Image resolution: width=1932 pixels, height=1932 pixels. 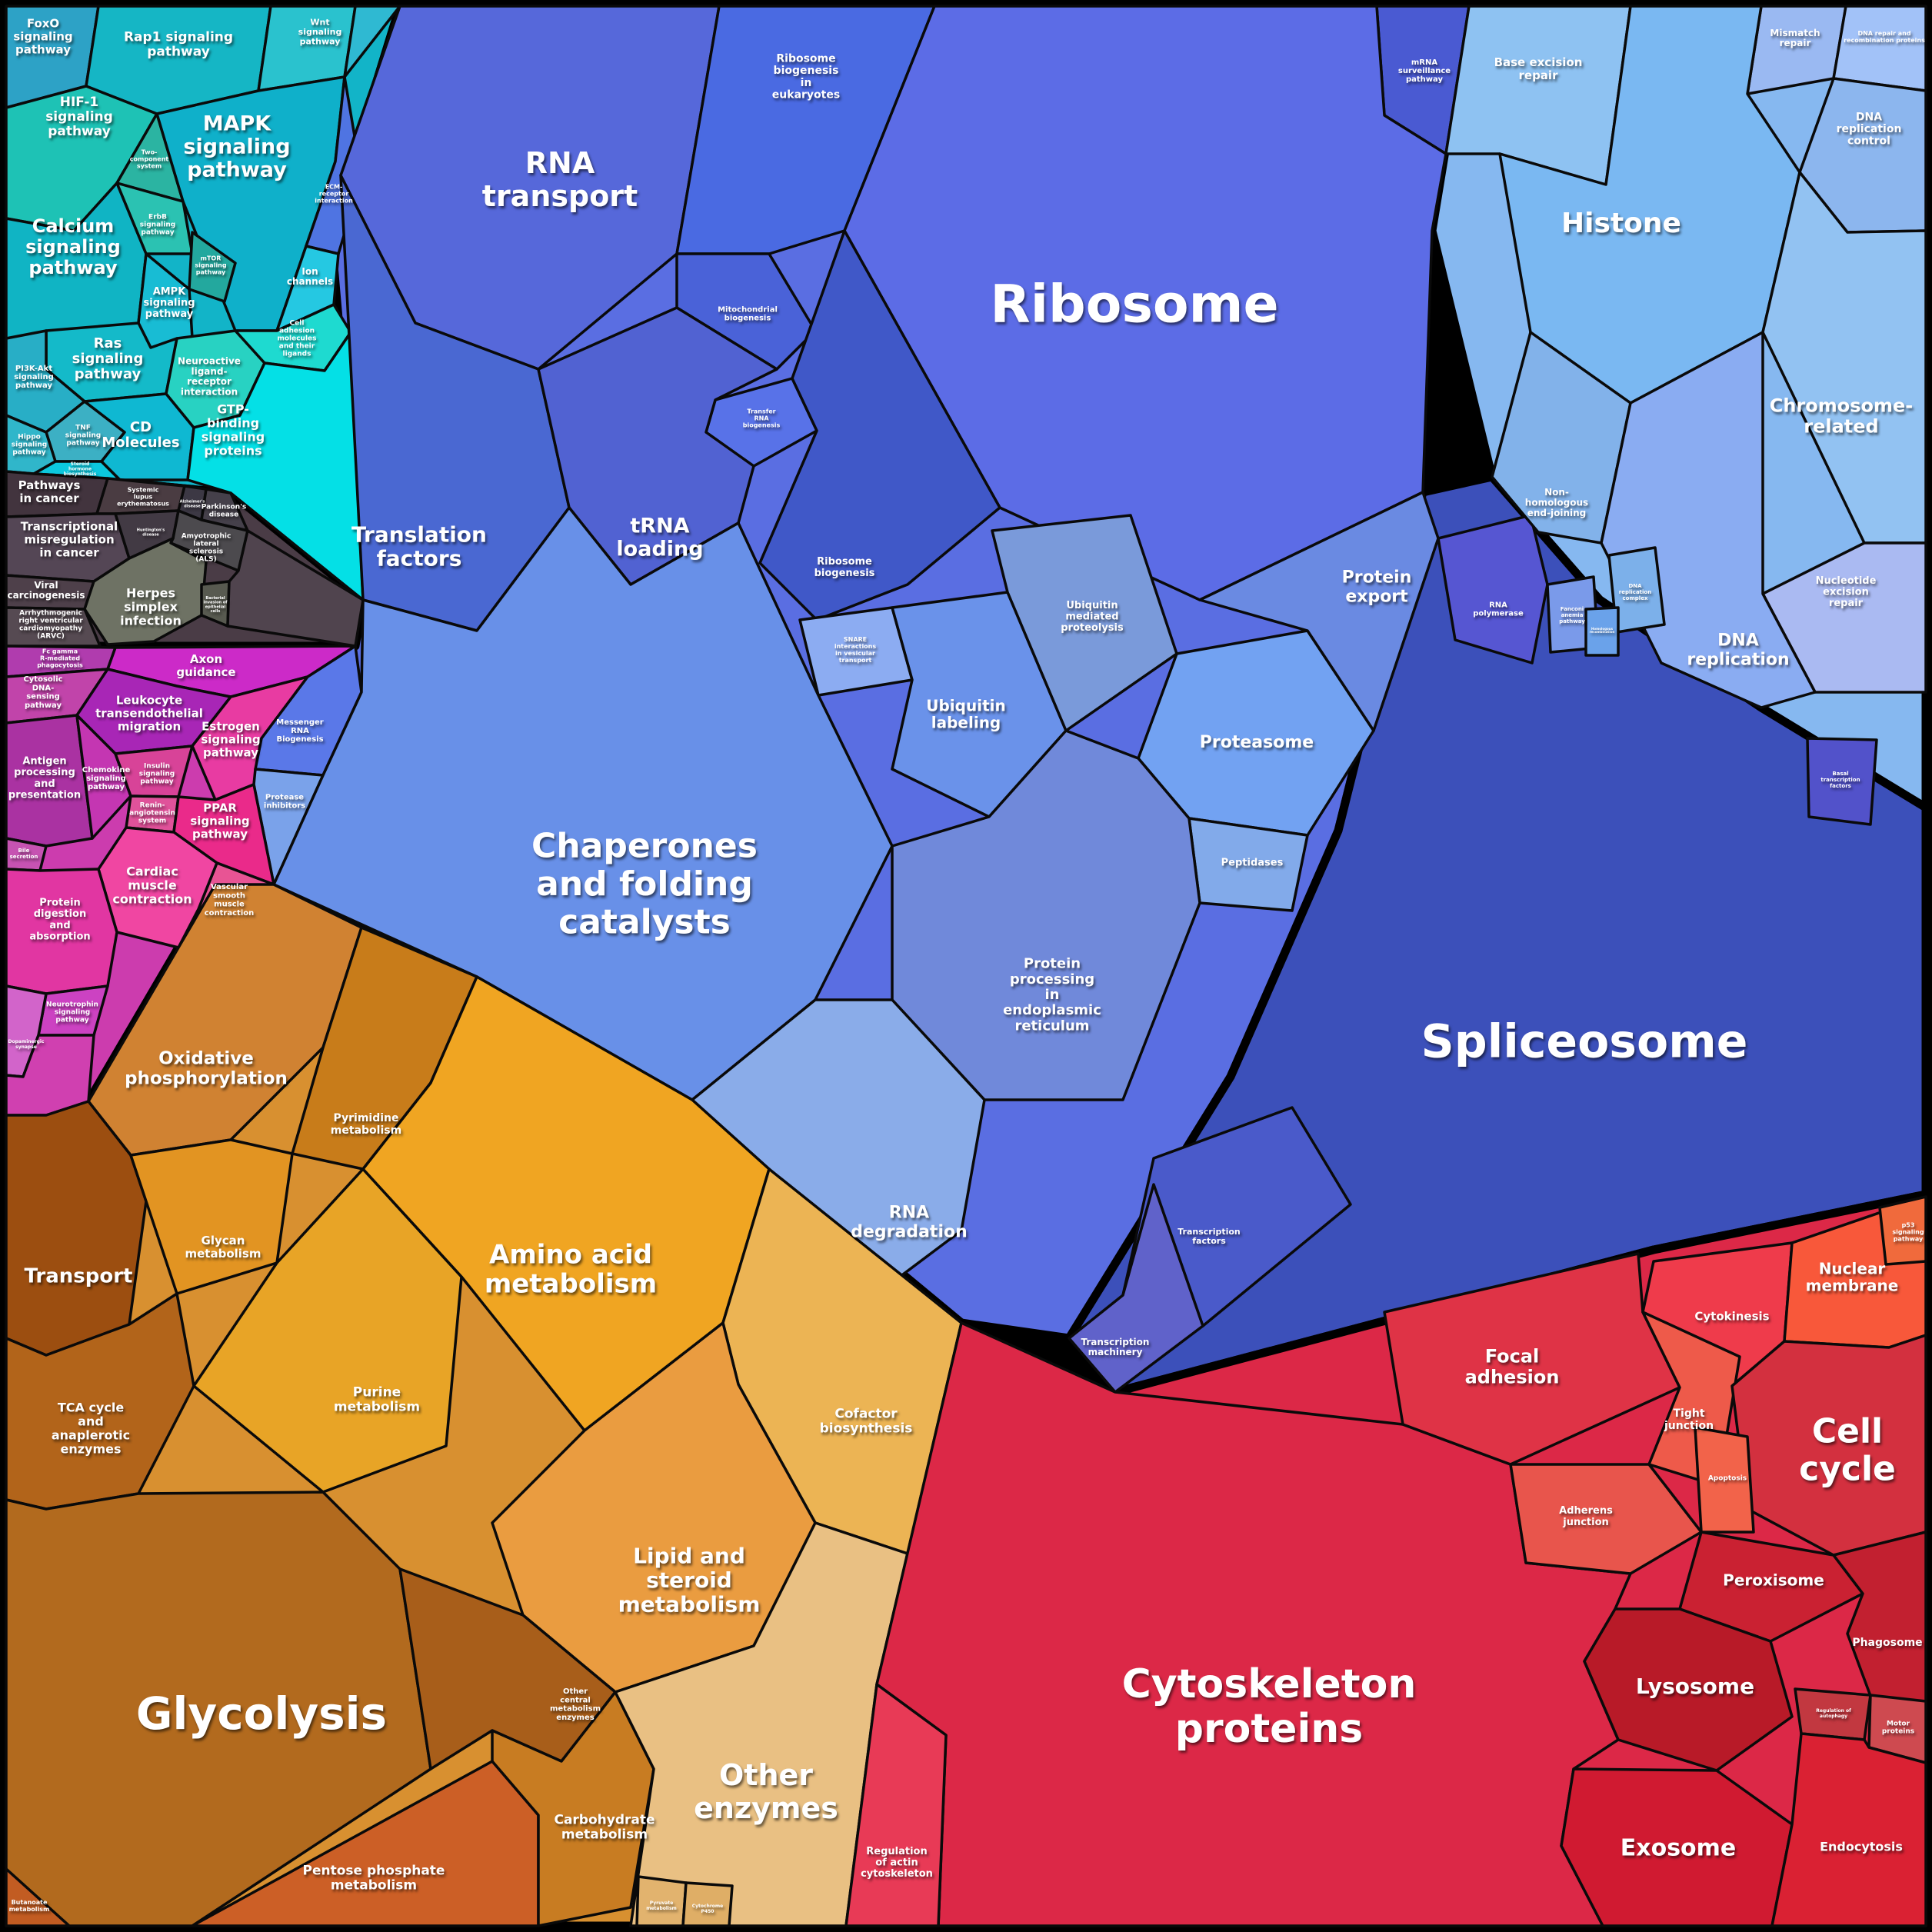 I want to click on cell-homologous-recomb, so click(x=1602, y=631).